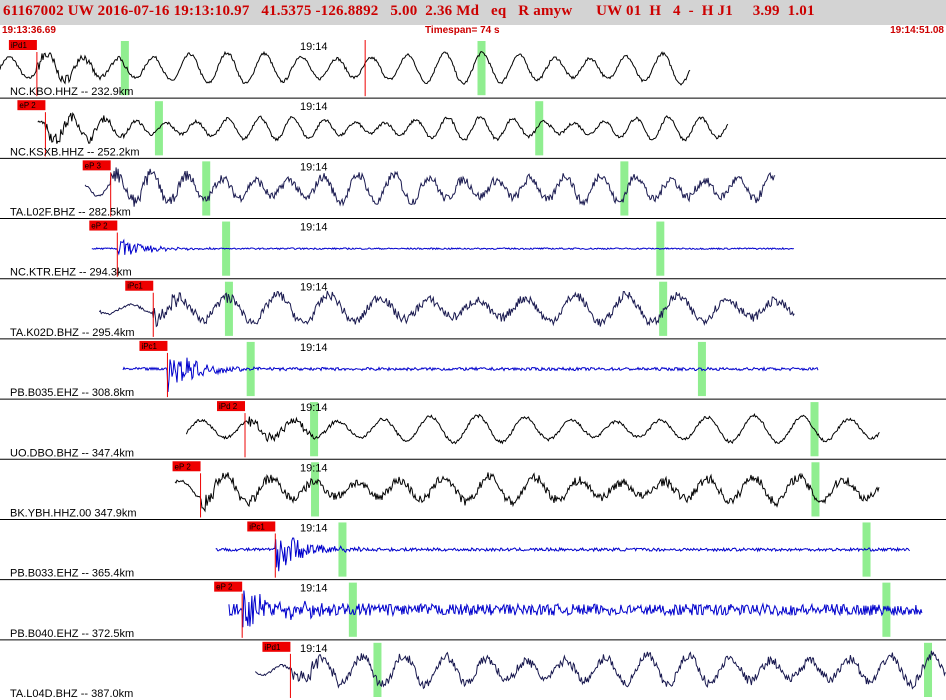 This screenshot has width=946, height=700. I want to click on start-time: 19:13:36.69, so click(29, 30).